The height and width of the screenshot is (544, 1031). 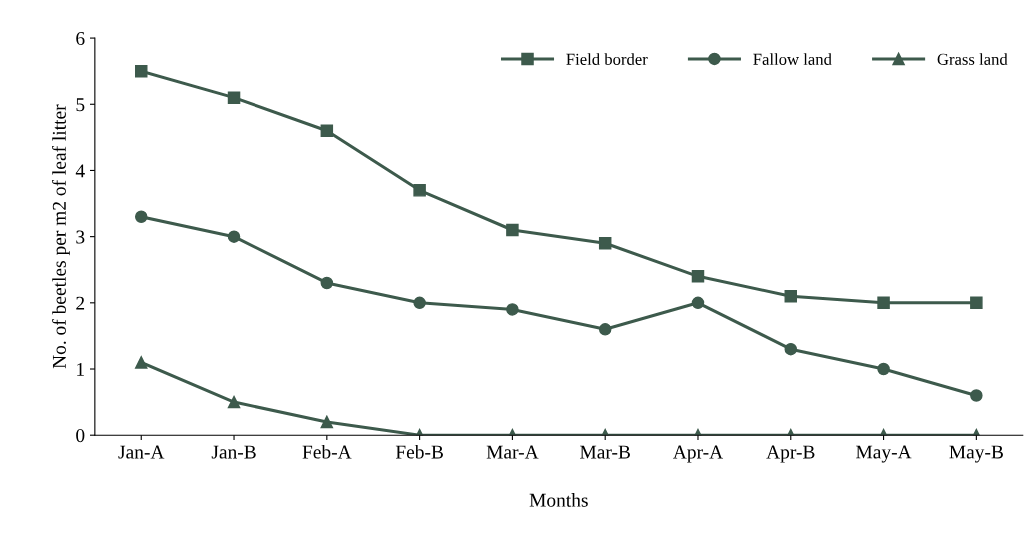 What do you see at coordinates (80, 237) in the screenshot?
I see `y-tick-label: 3` at bounding box center [80, 237].